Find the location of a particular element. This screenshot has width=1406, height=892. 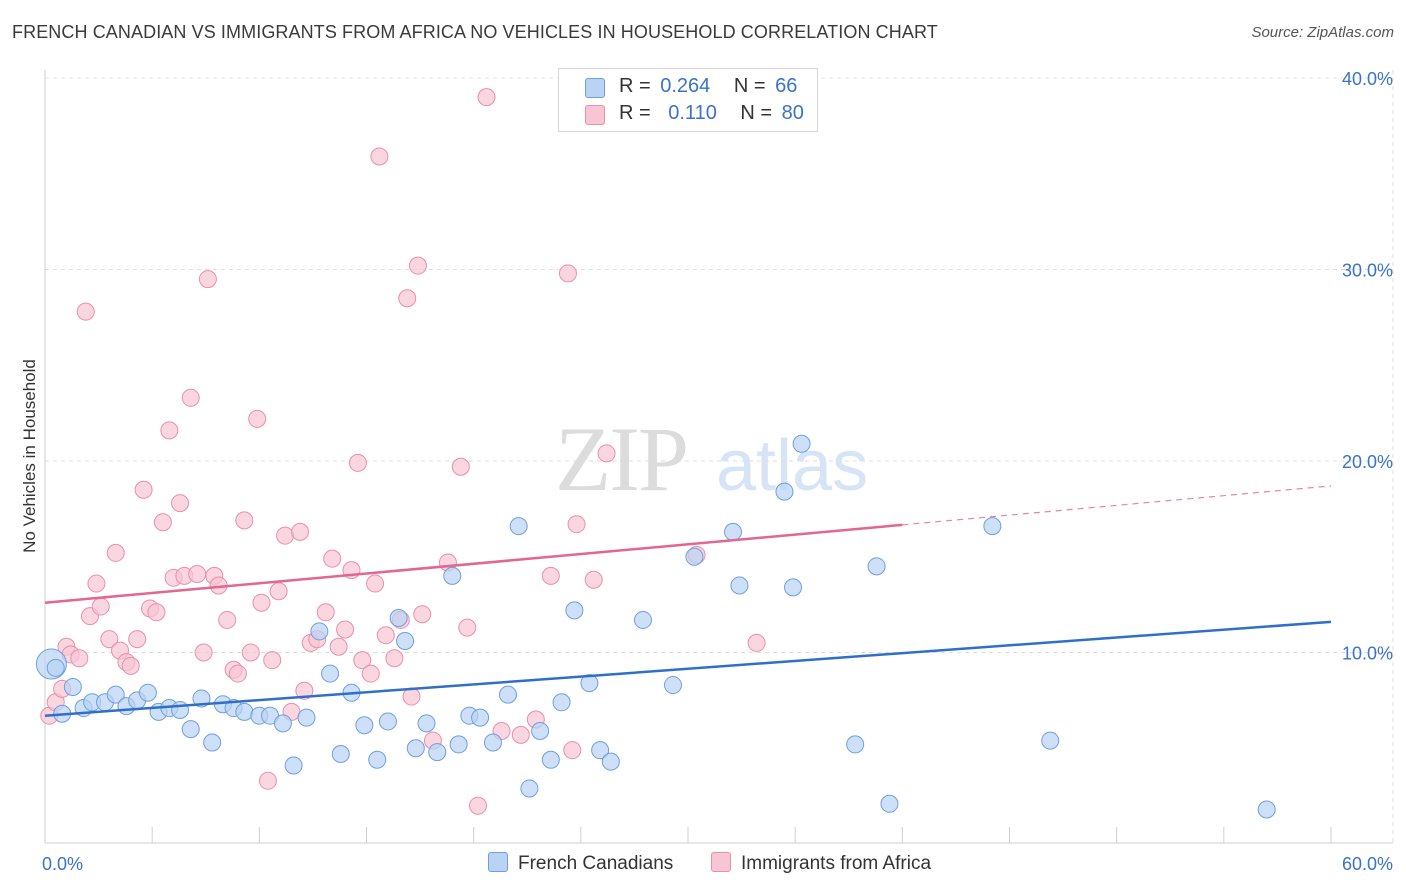

y-tick-label: 40.0% is located at coordinates (1367, 79).